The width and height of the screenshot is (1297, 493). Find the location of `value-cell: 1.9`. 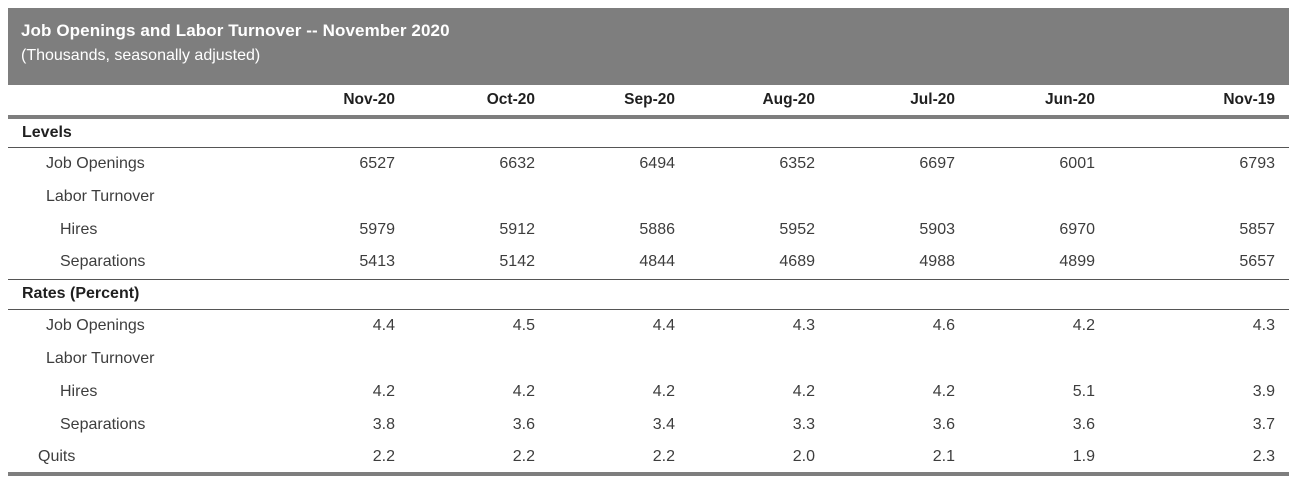

value-cell: 1.9 is located at coordinates (1083, 456).